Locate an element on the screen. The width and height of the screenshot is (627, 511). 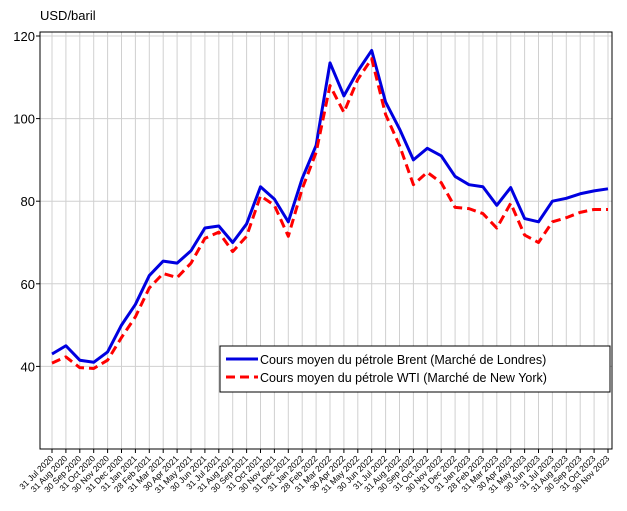
y-tick-label: 80 is located at coordinates (28, 201).